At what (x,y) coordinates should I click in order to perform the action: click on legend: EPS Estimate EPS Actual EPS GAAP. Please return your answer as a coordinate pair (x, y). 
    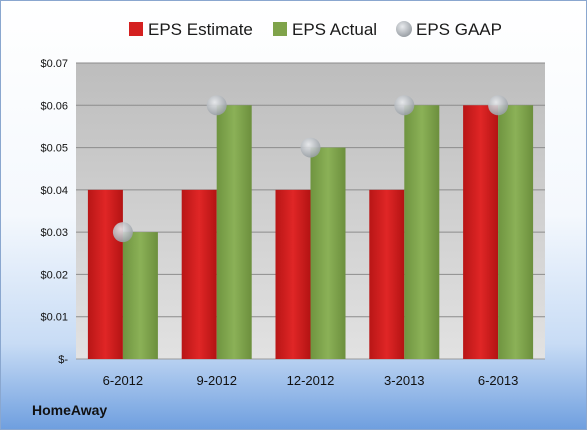
    Looking at the image, I should click on (315, 29).